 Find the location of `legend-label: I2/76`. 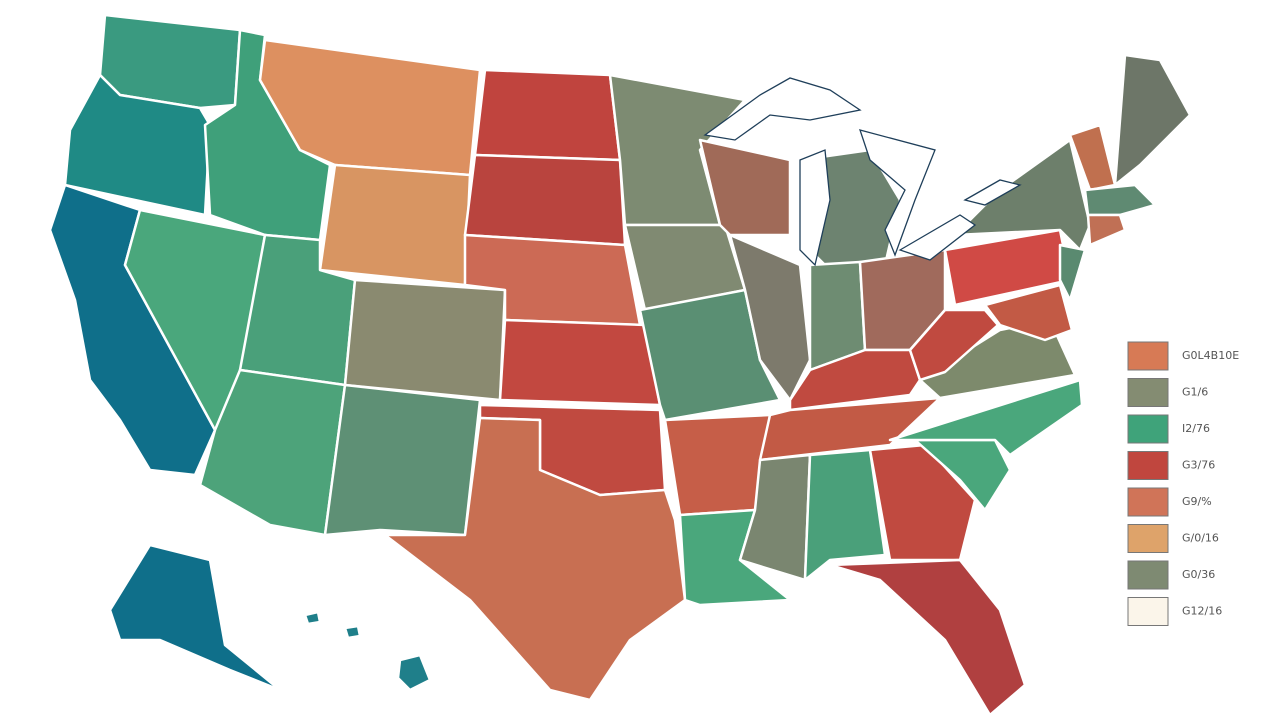

legend-label: I2/76 is located at coordinates (1196, 428).